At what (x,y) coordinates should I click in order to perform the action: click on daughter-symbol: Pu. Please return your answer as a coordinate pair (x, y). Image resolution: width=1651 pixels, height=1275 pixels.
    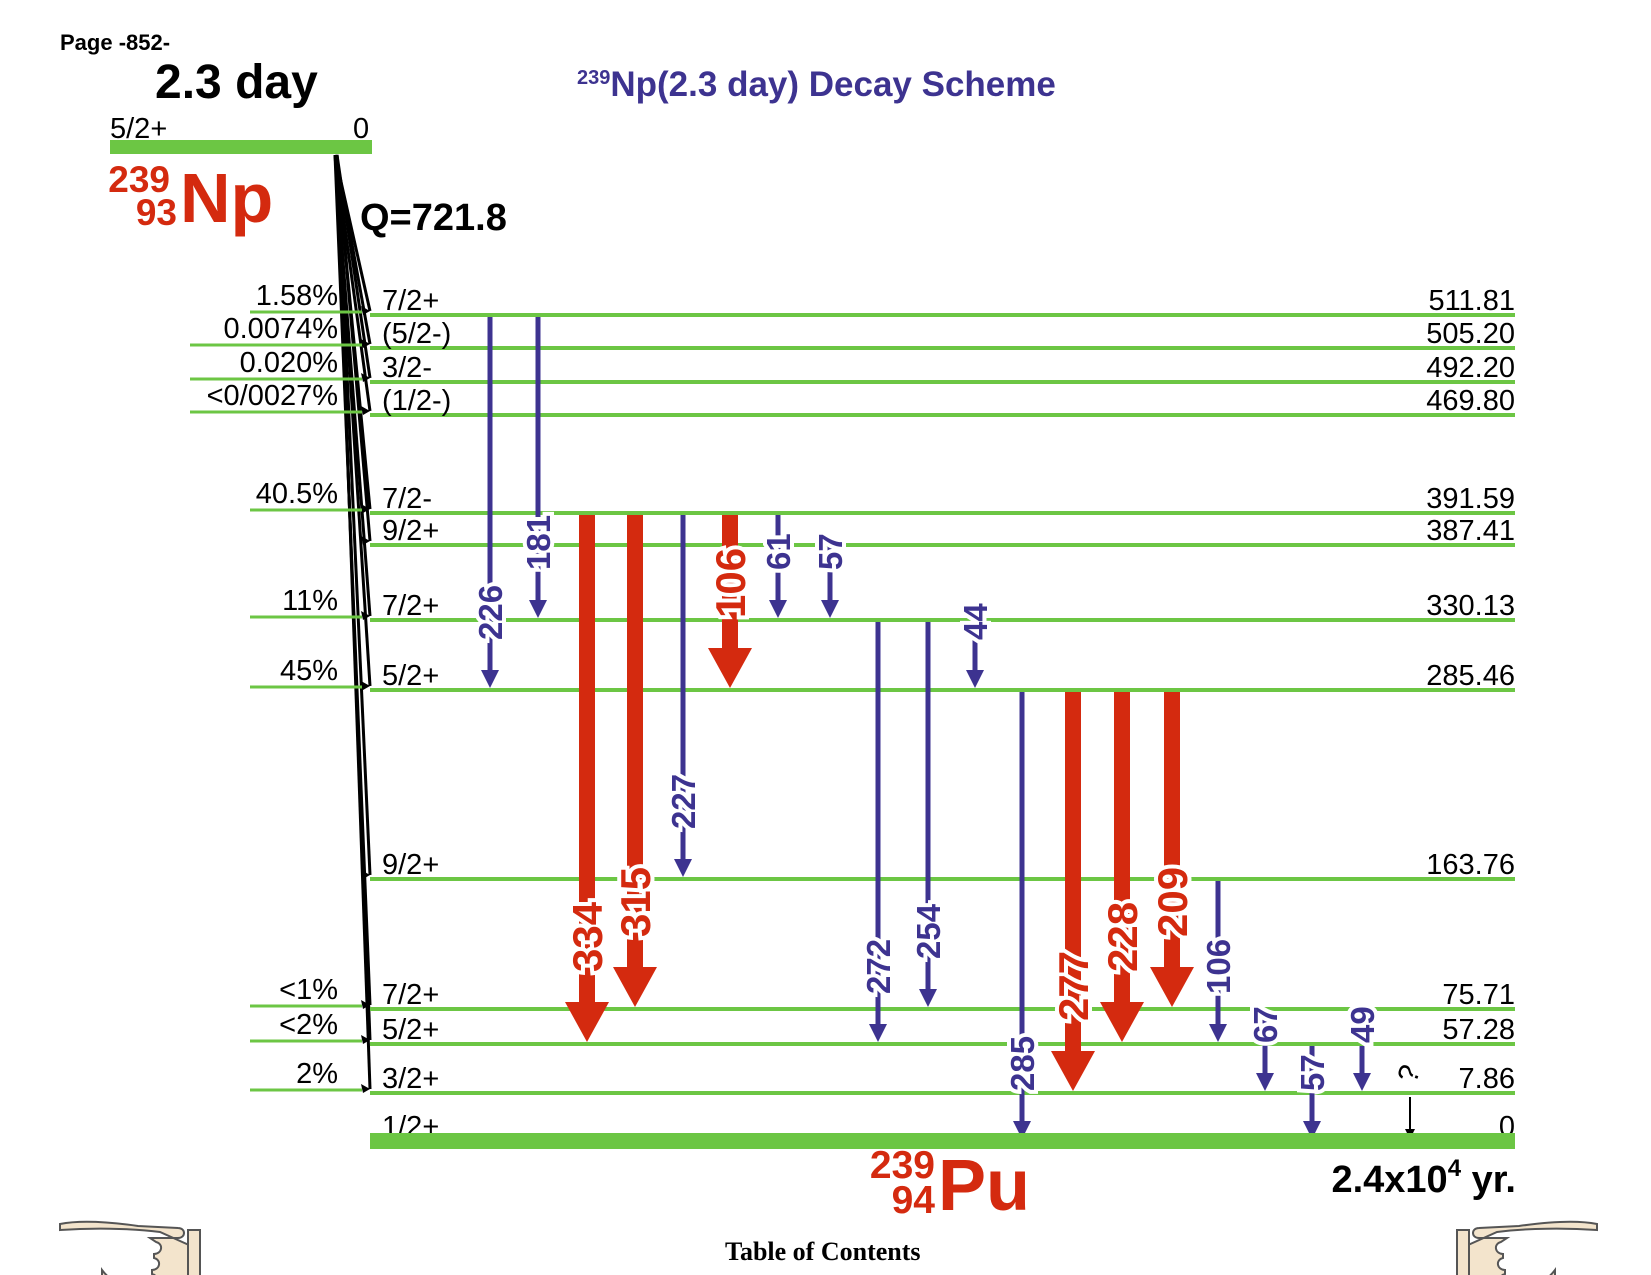
    Looking at the image, I should click on (984, 1186).